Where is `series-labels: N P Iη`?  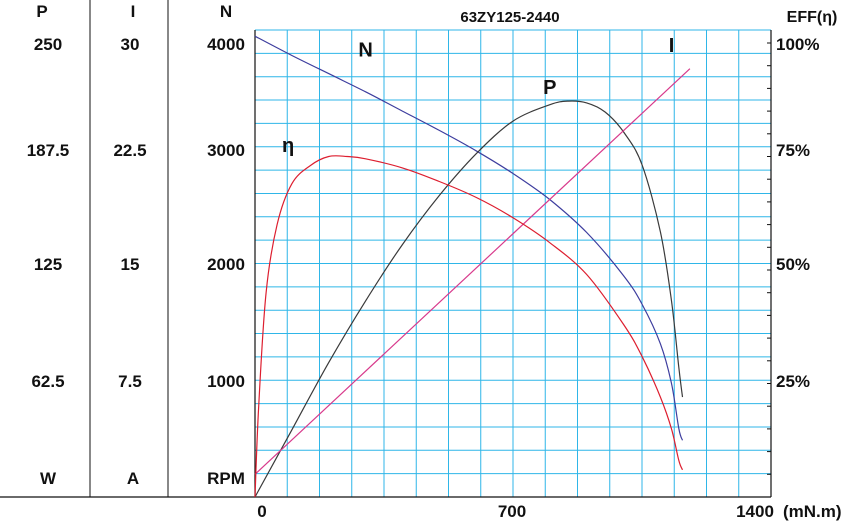 series-labels: N P Iη is located at coordinates (478, 96).